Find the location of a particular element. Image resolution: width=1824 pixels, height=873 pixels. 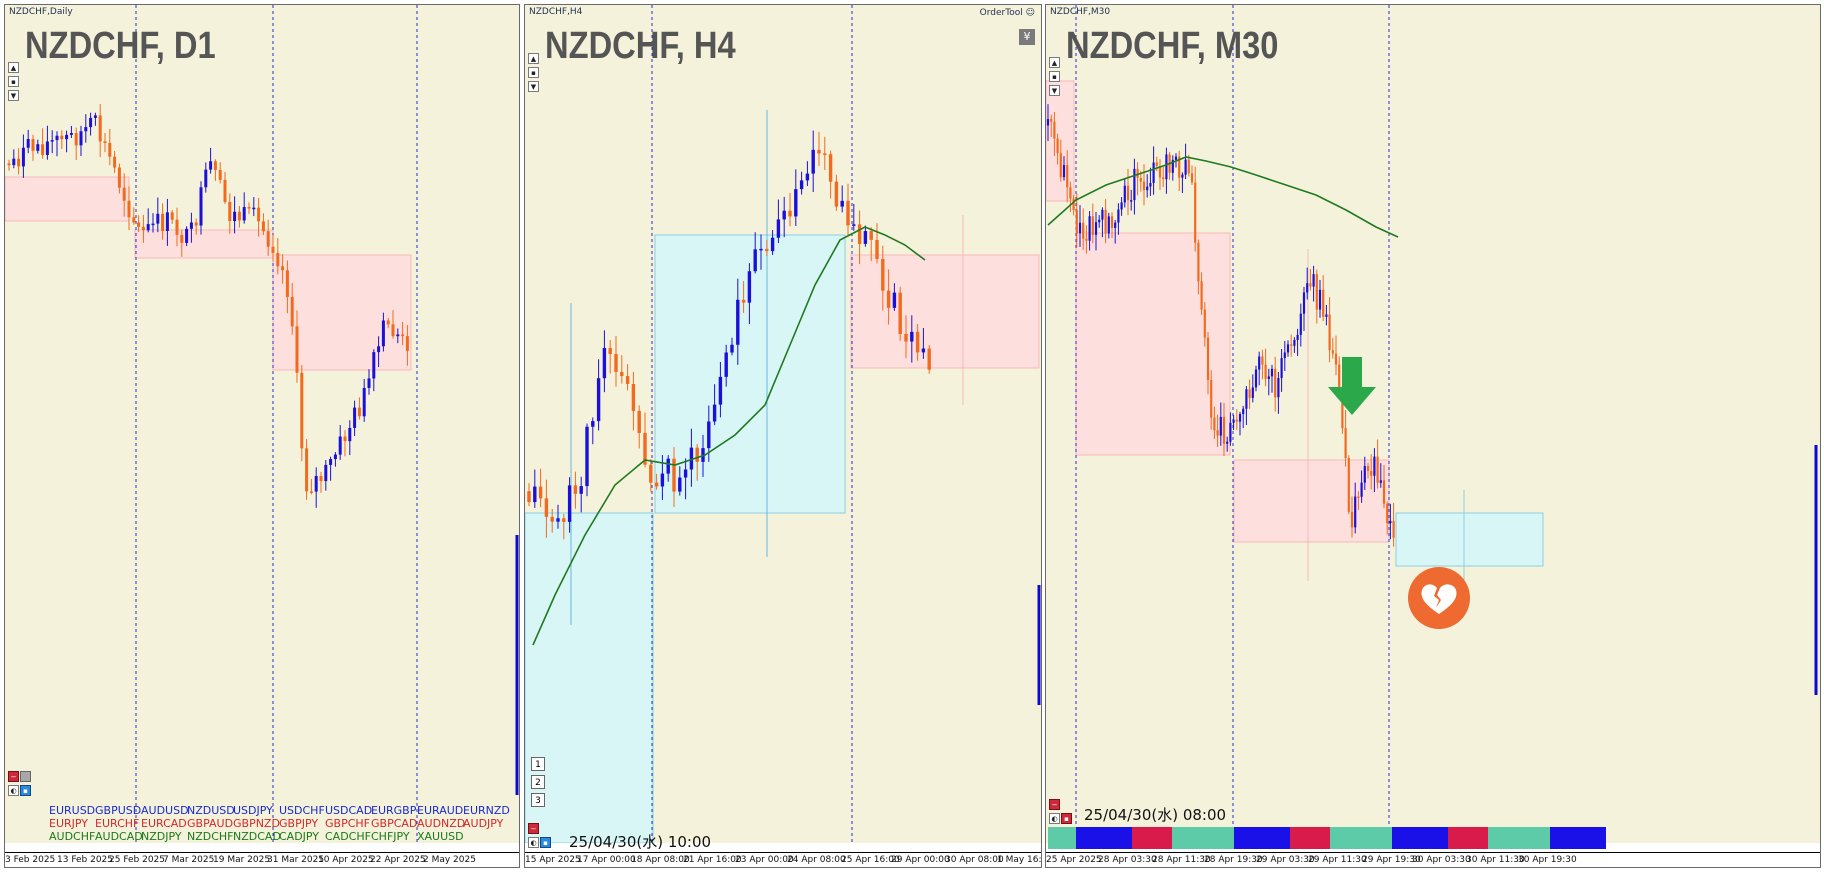

gray-toggle-button is located at coordinates (25, 776).